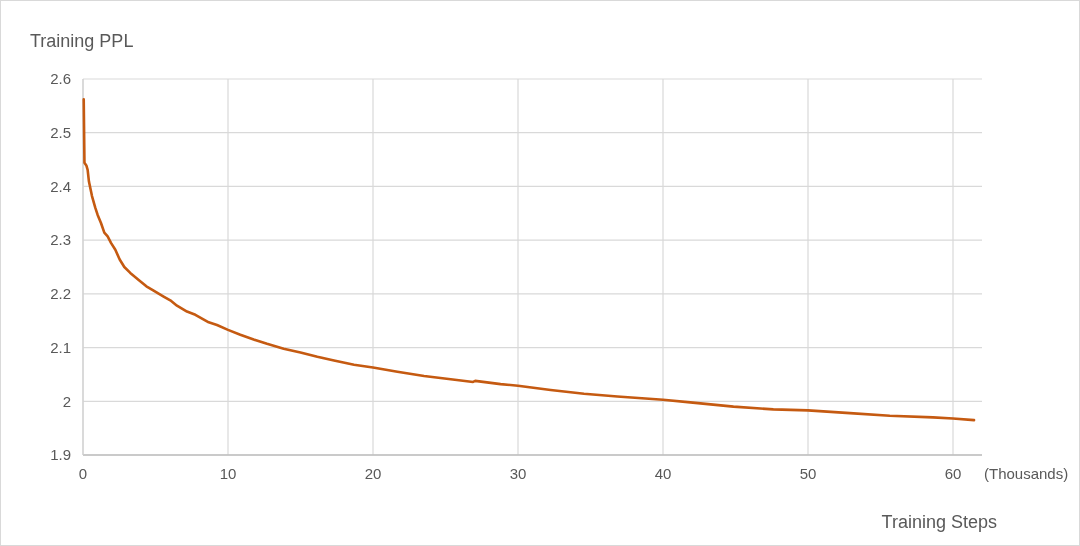  I want to click on y-tick-label: 2.4, so click(60, 186).